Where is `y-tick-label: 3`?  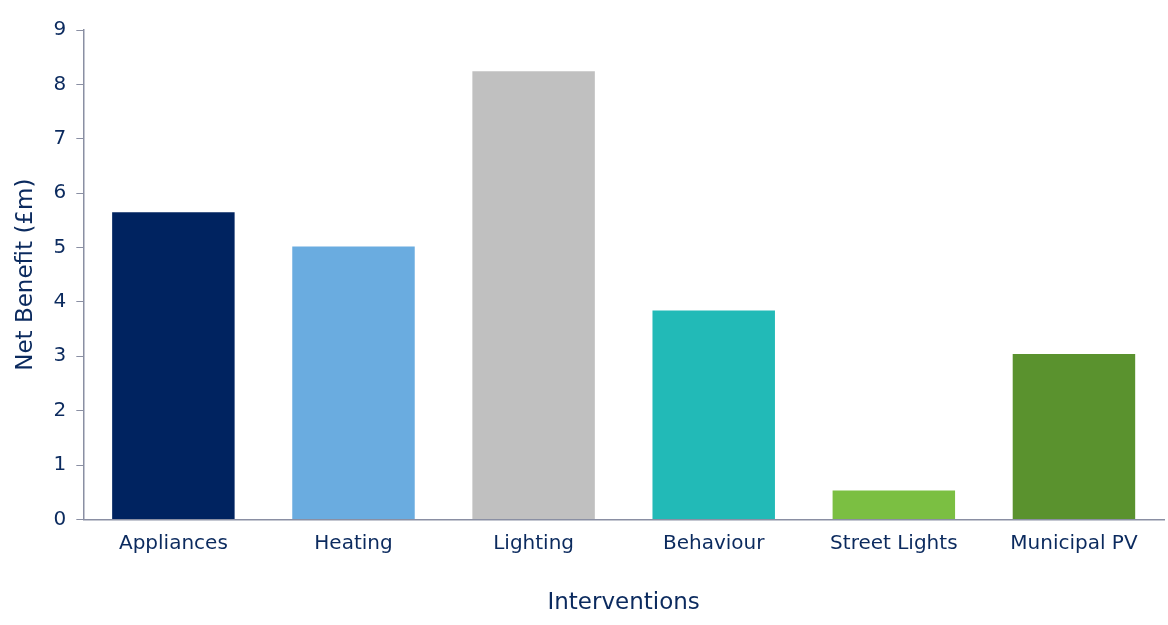
y-tick-label: 3 is located at coordinates (60, 354).